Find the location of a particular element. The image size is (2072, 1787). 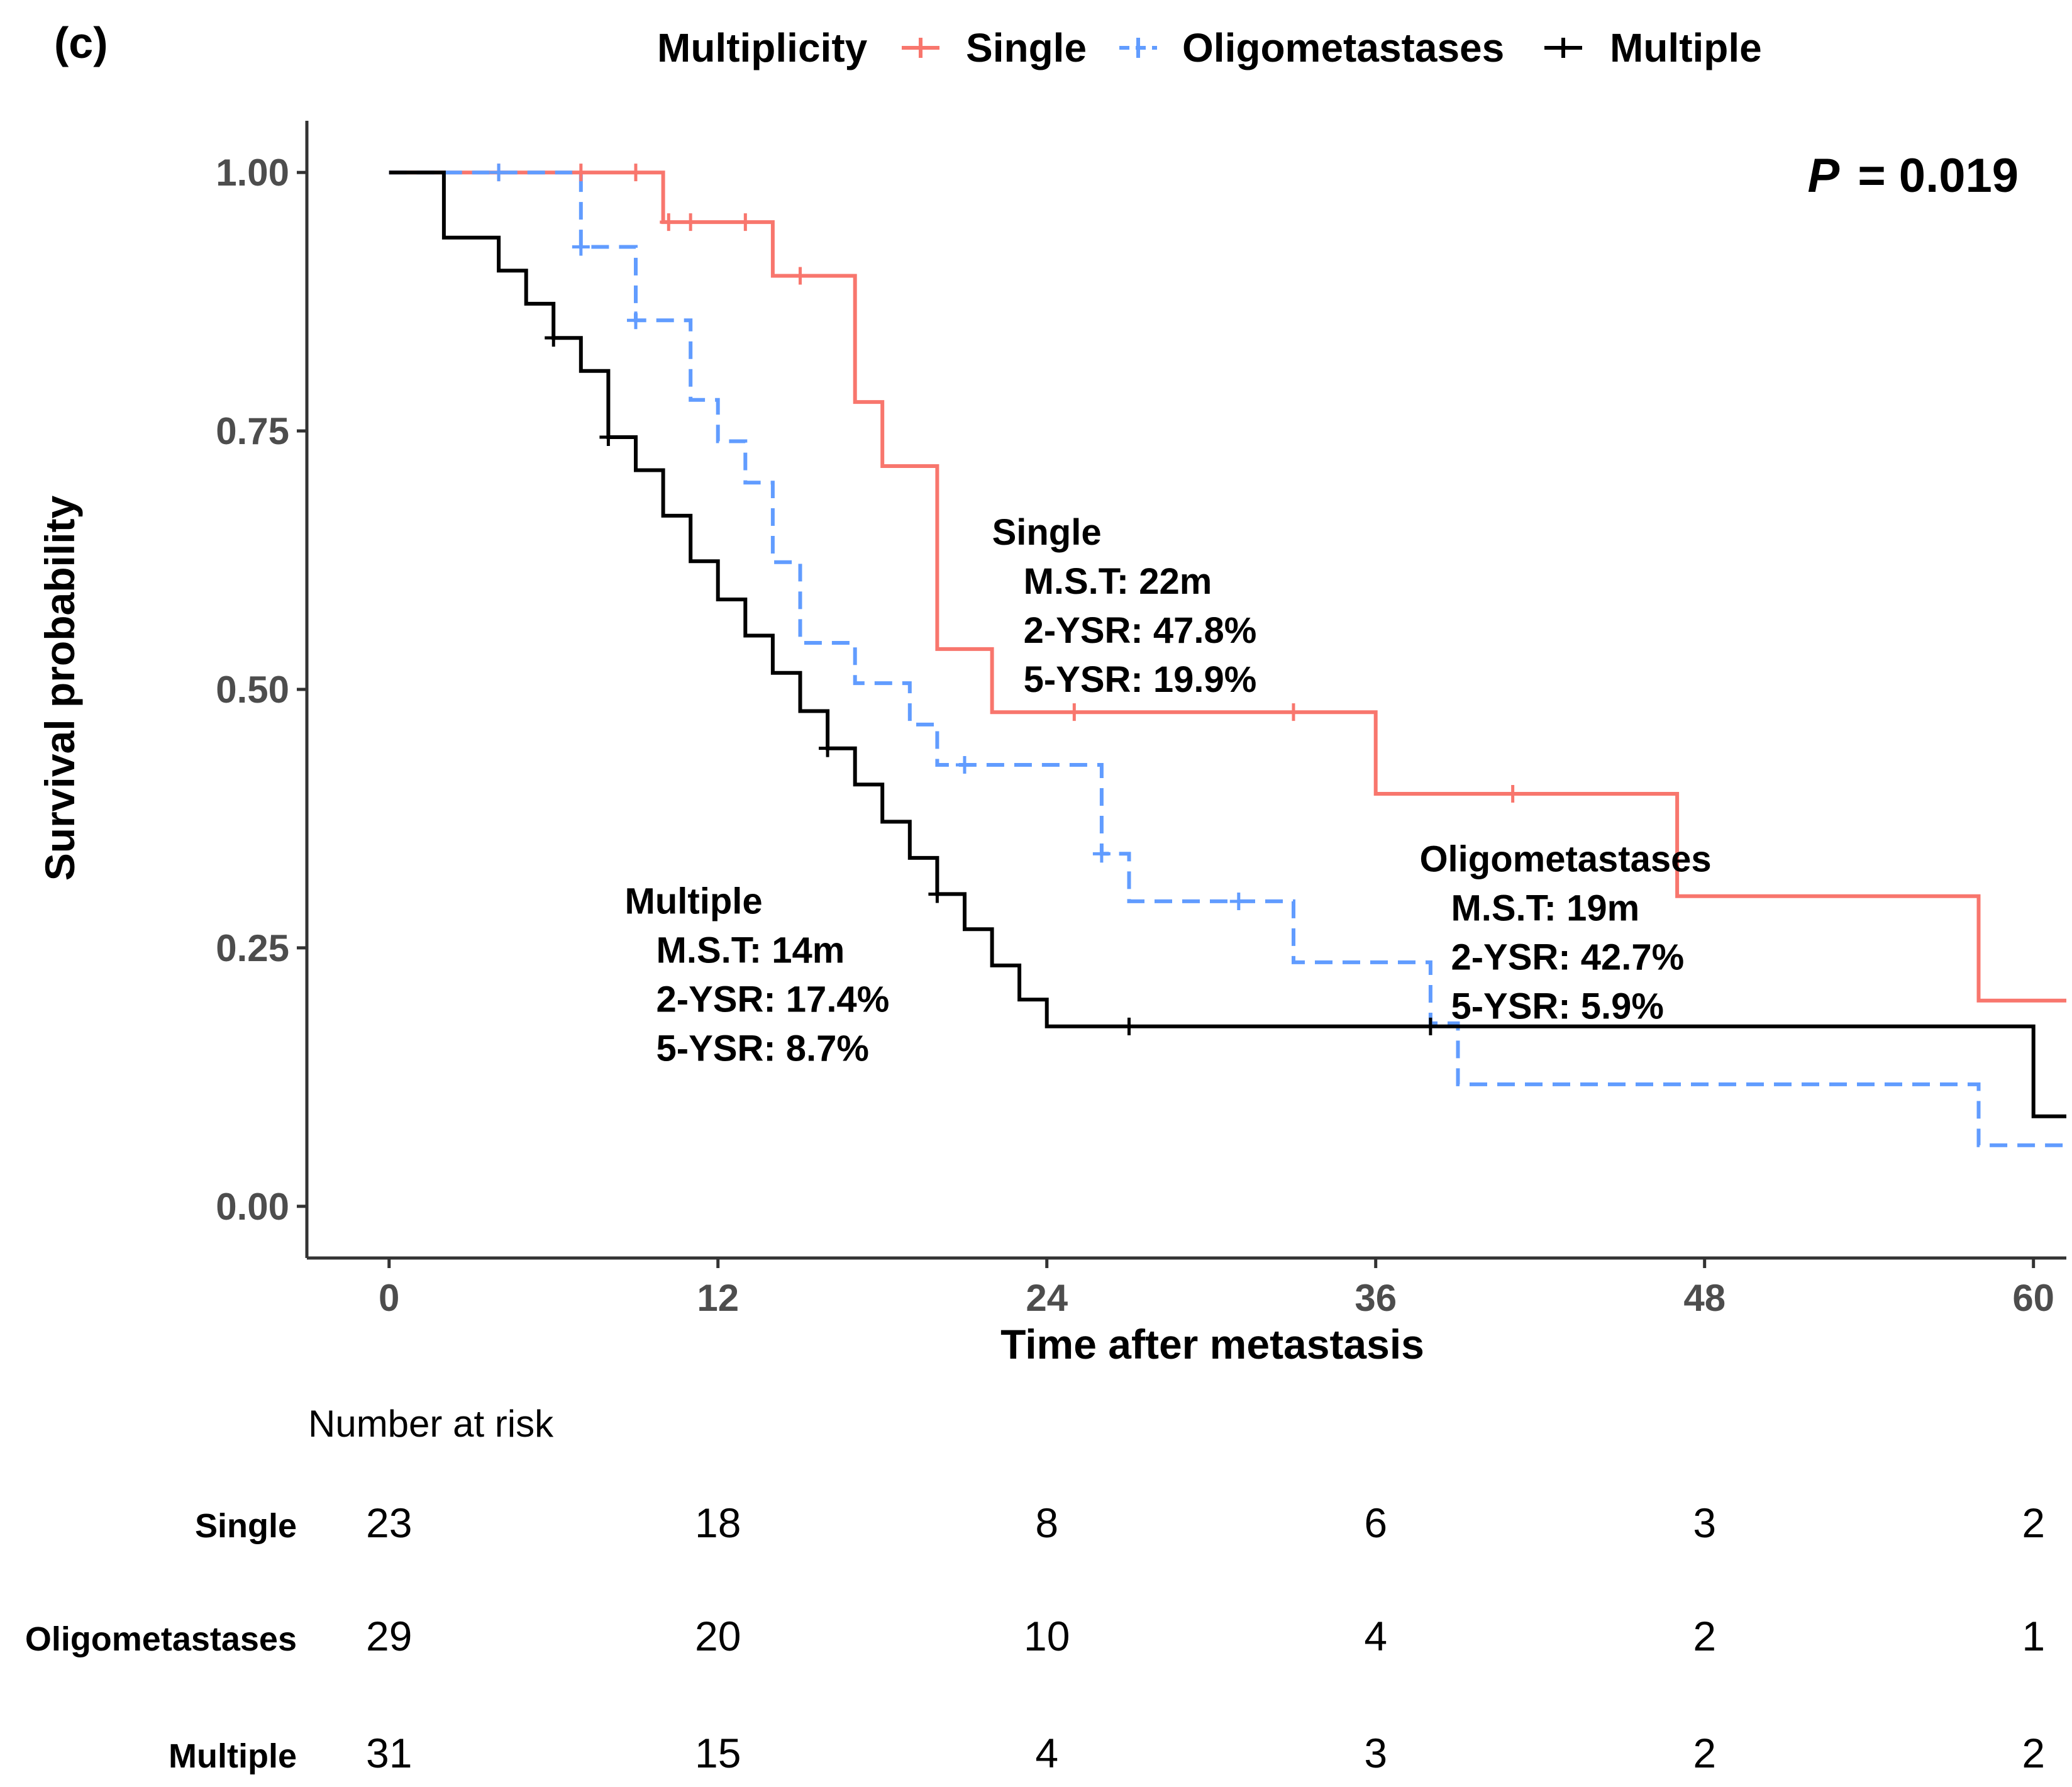

p-value-letter: P is located at coordinates (1823, 176).